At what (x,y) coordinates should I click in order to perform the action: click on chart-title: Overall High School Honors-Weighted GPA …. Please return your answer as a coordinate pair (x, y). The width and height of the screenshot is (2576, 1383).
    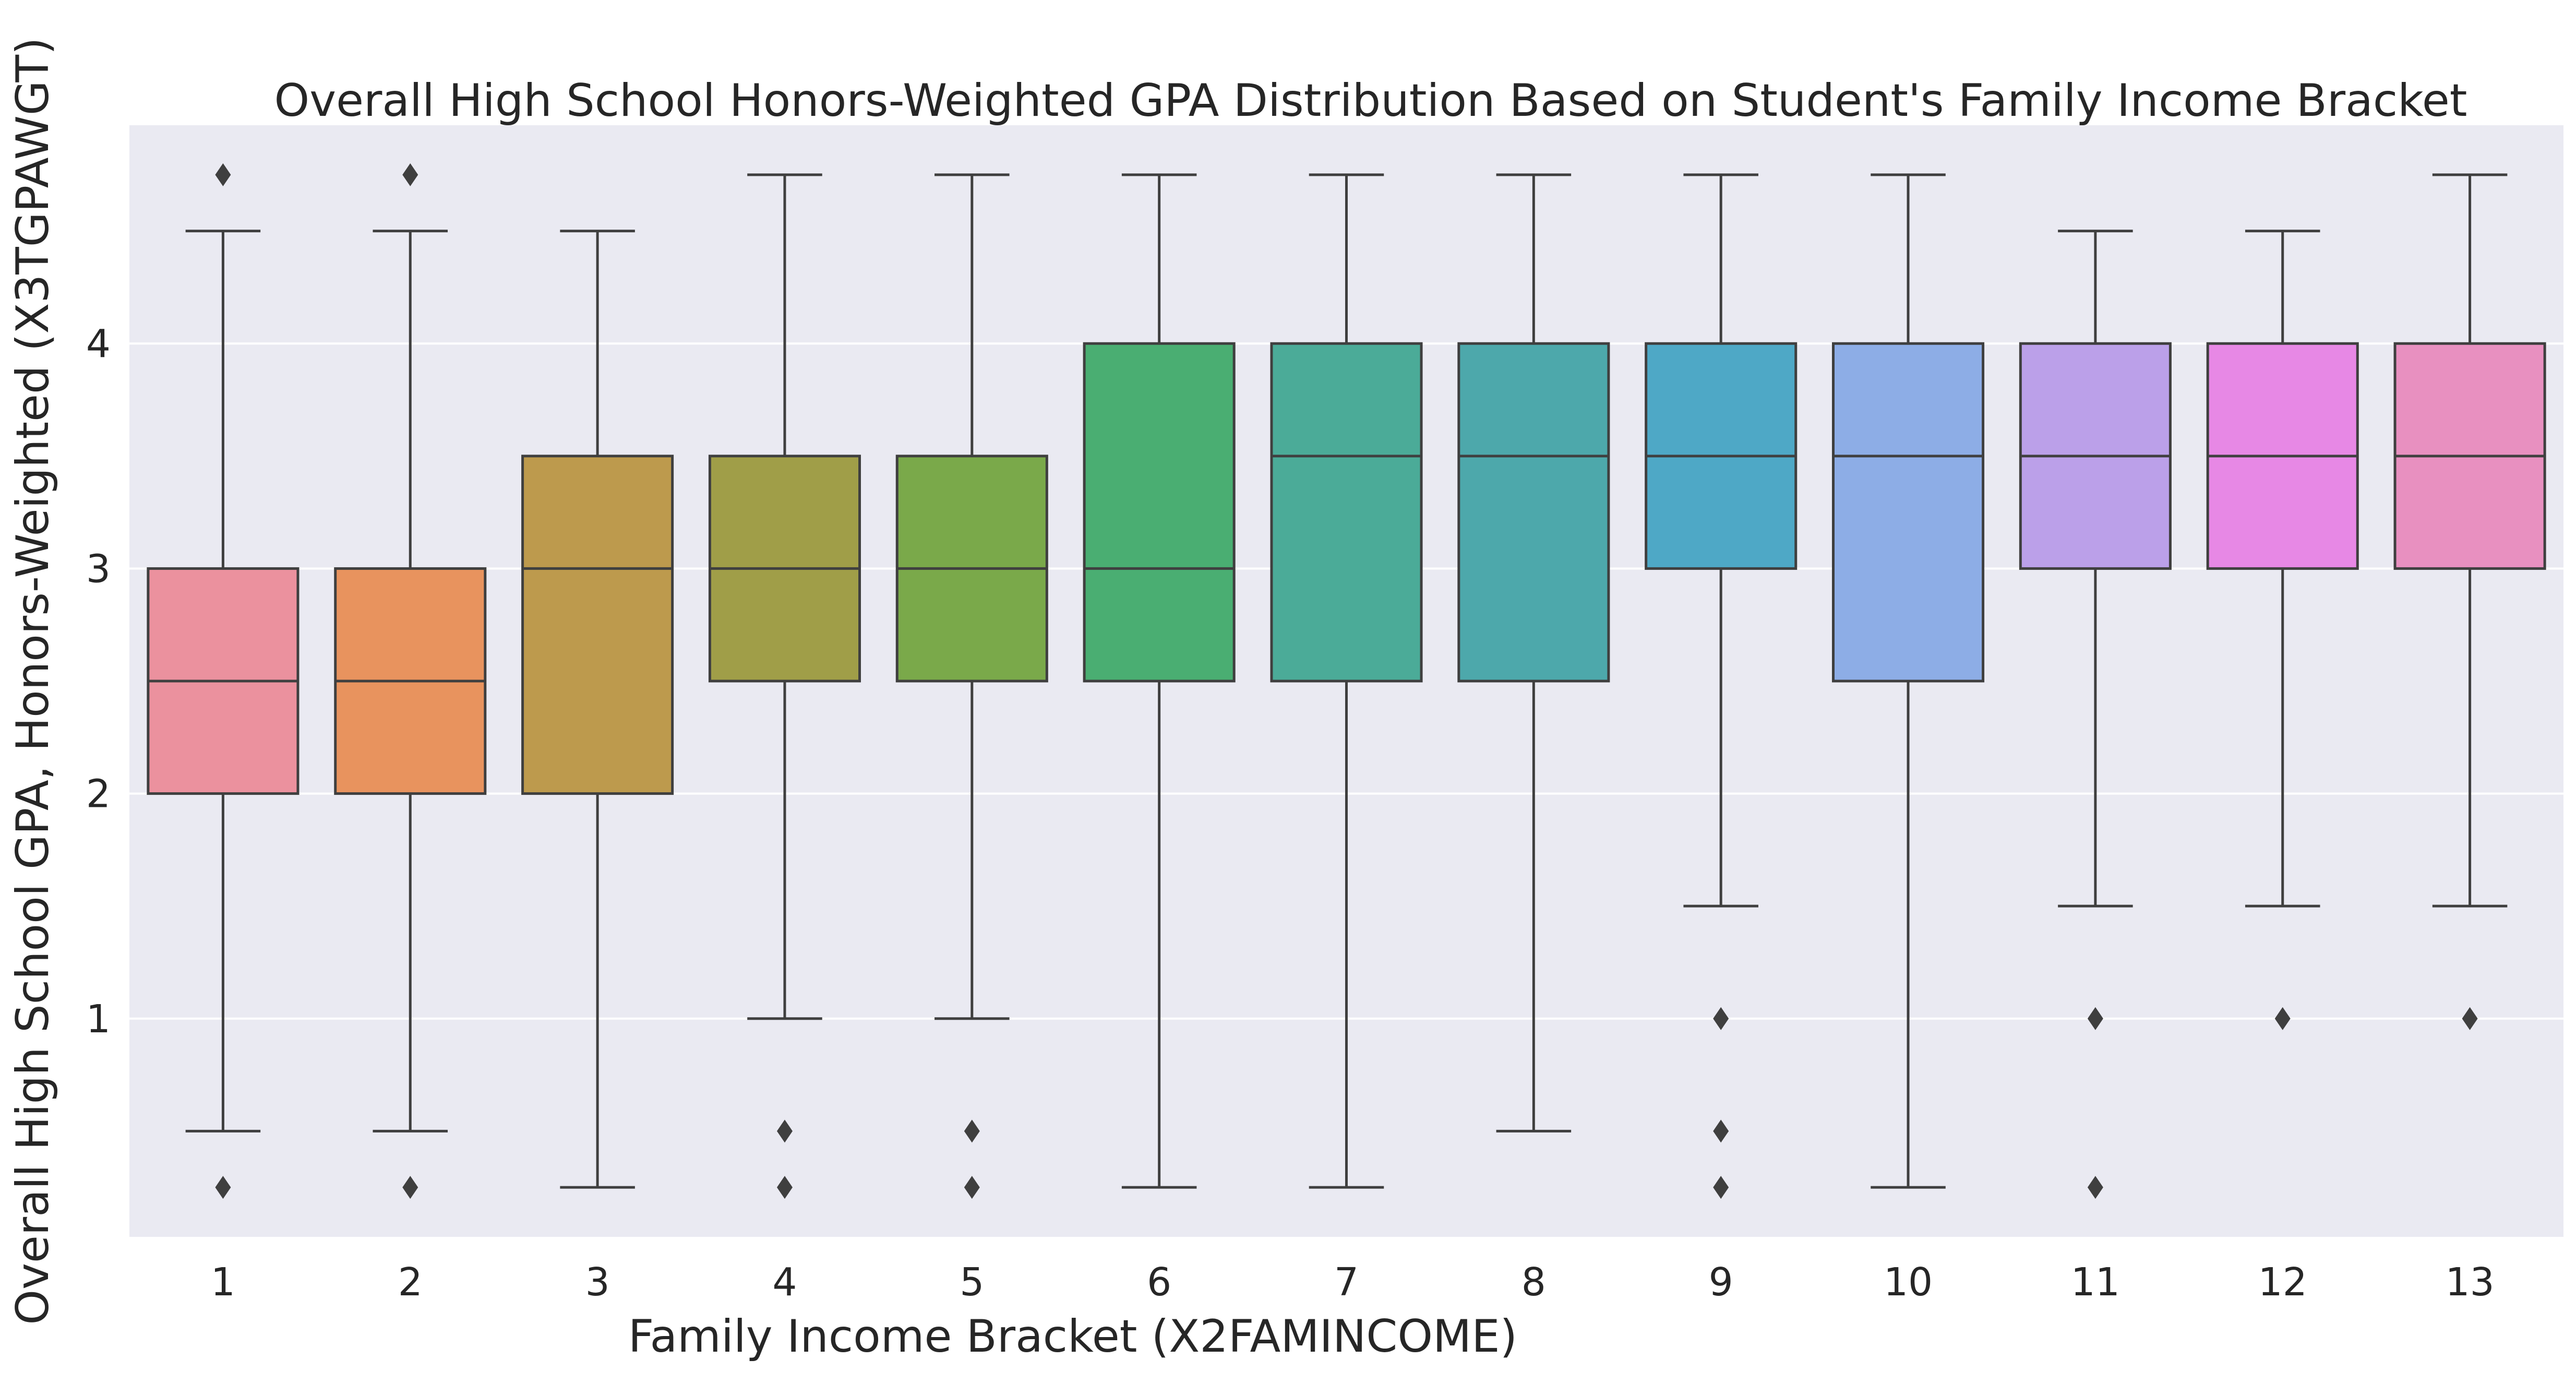
    Looking at the image, I should click on (1370, 101).